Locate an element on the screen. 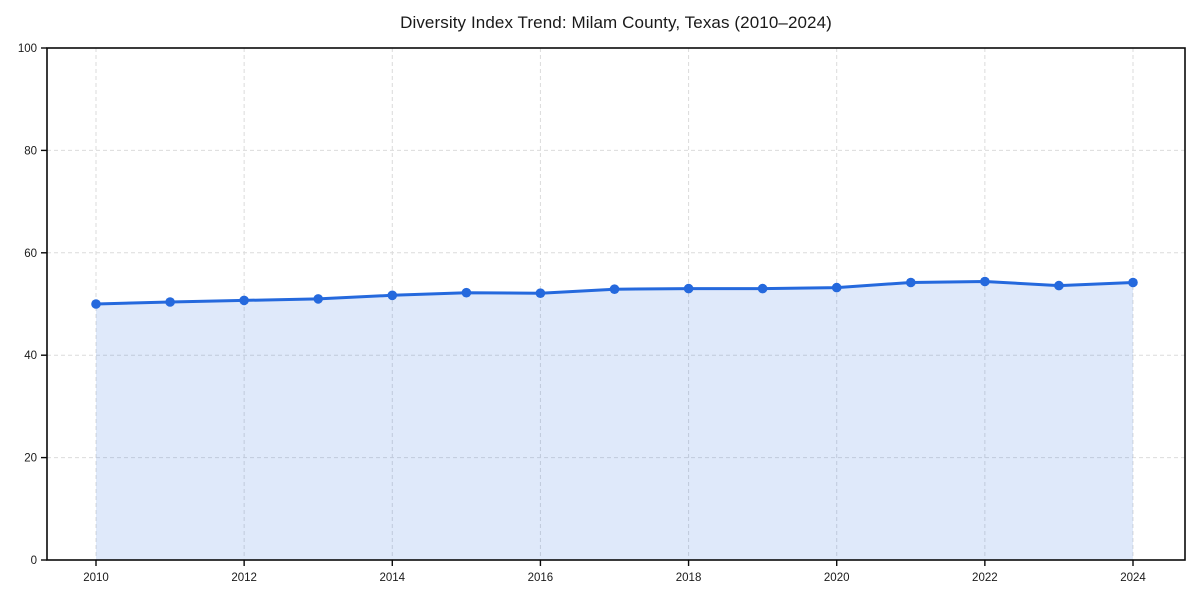 Image resolution: width=1200 pixels, height=600 pixels. y-tick-label: 60 is located at coordinates (30, 254).